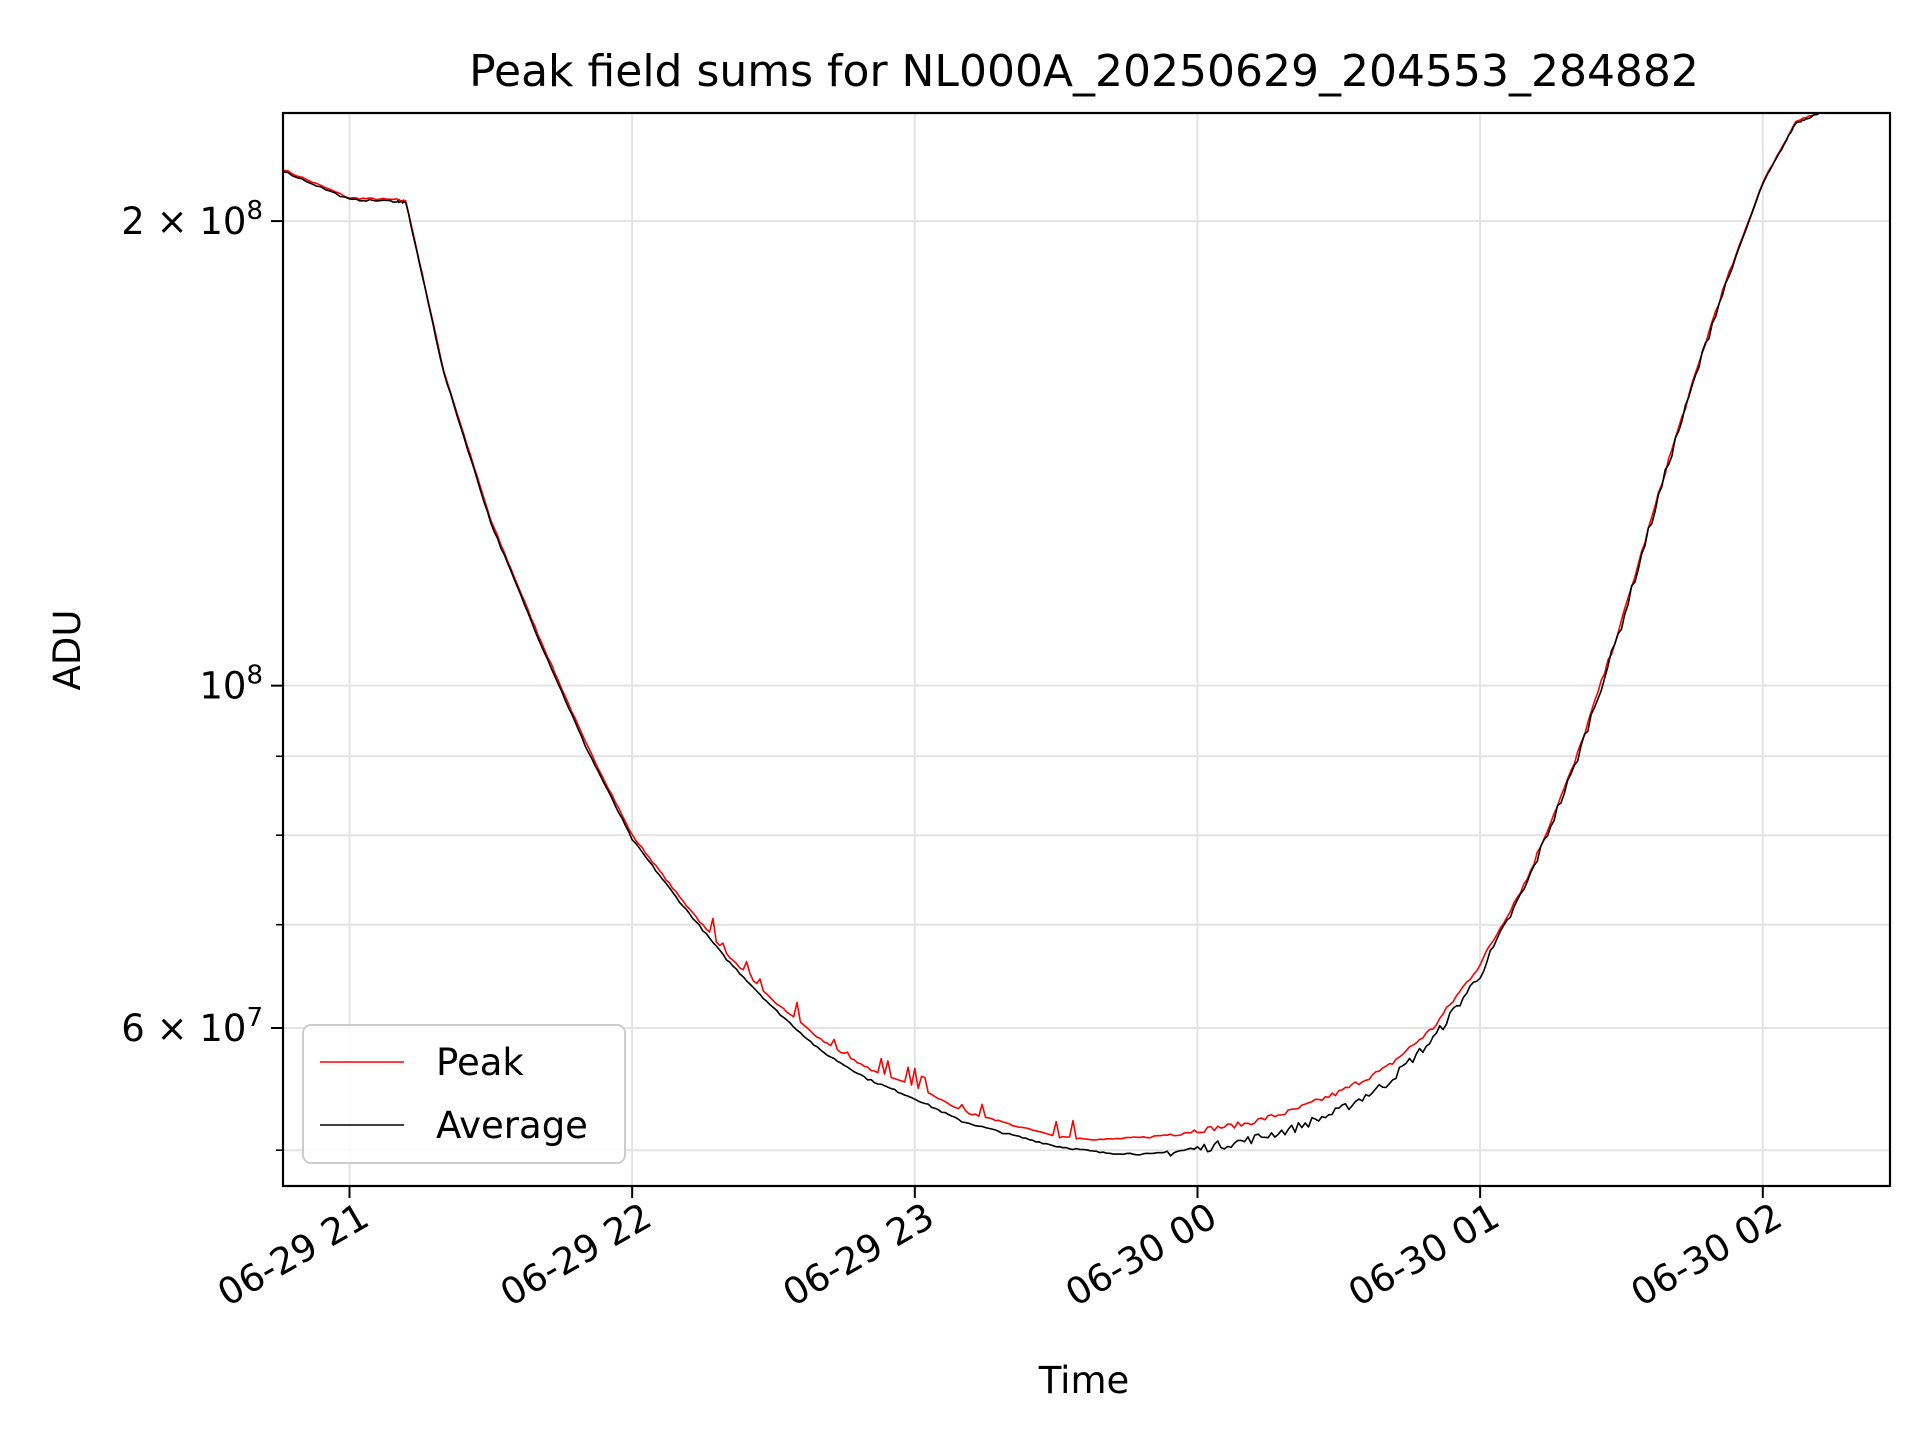 The image size is (1920, 1440). What do you see at coordinates (1707, 1255) in the screenshot?
I see `x-tick-label: 06-30 02` at bounding box center [1707, 1255].